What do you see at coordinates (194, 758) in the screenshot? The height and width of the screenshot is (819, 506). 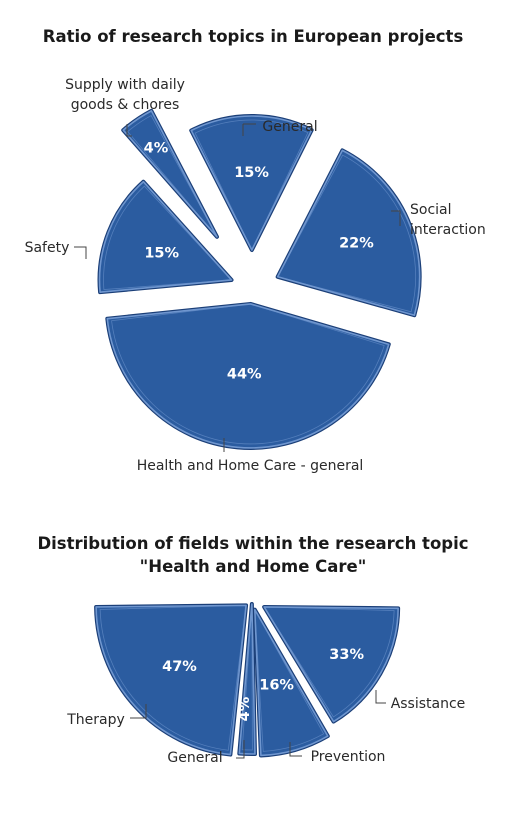 I see `label2-general: General` at bounding box center [194, 758].